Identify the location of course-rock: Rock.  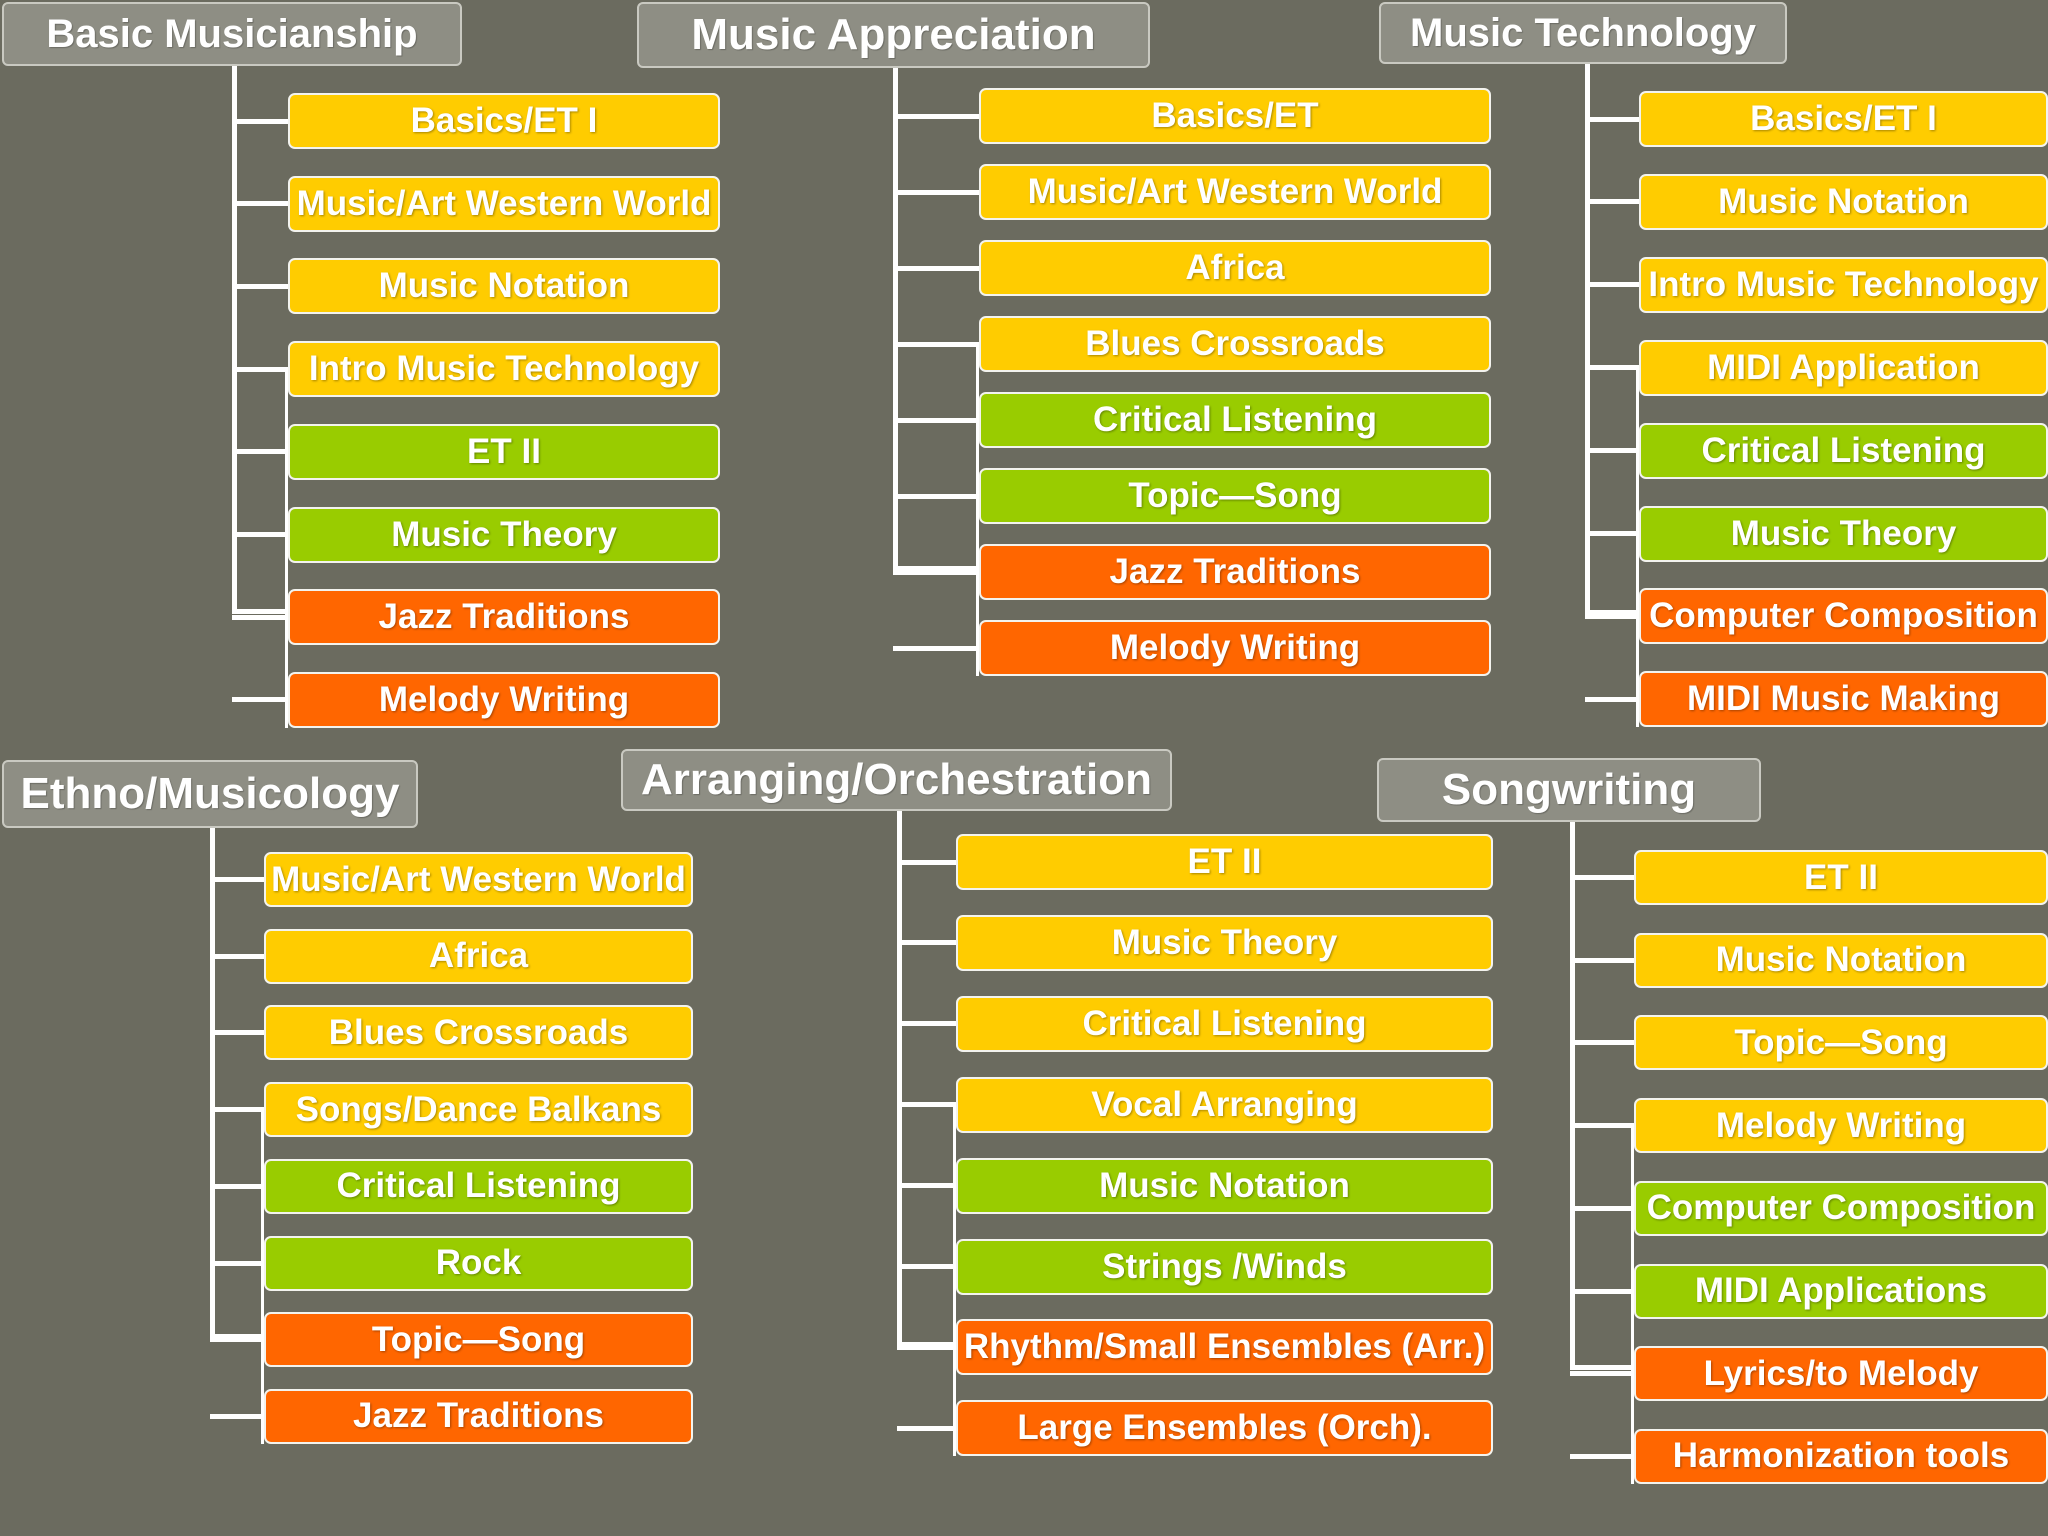
(478, 1263).